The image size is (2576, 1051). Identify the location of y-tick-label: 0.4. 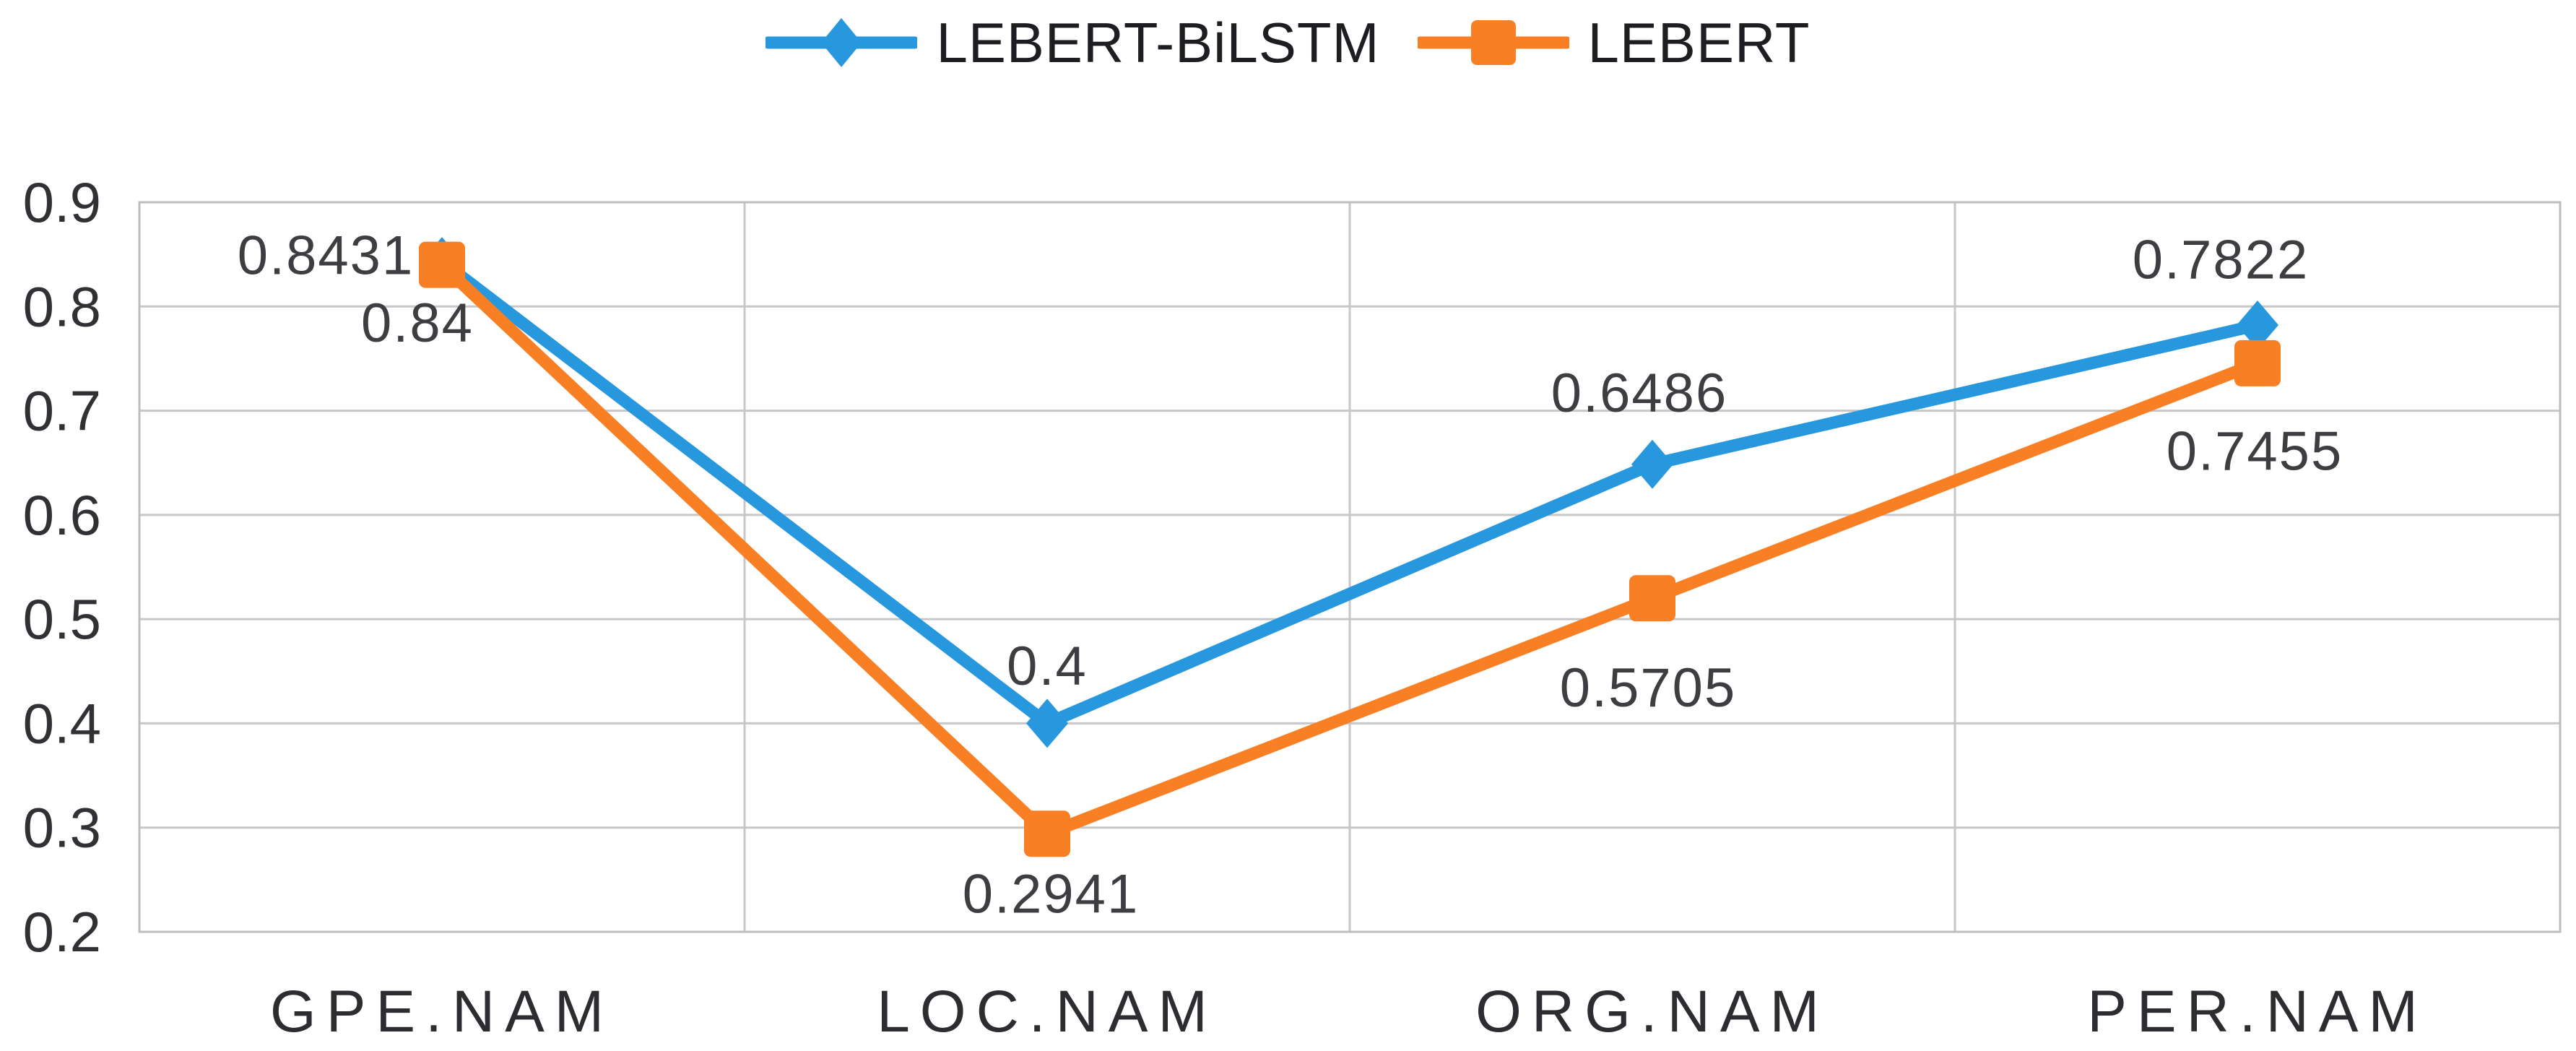
(62, 723).